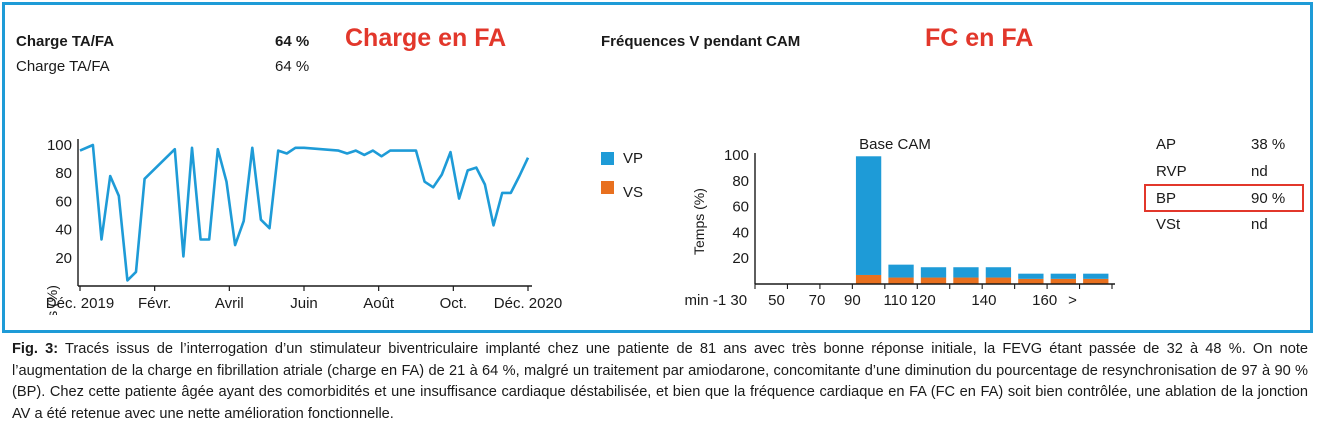  I want to click on bar-chart-y-tick-label: 40, so click(740, 232).